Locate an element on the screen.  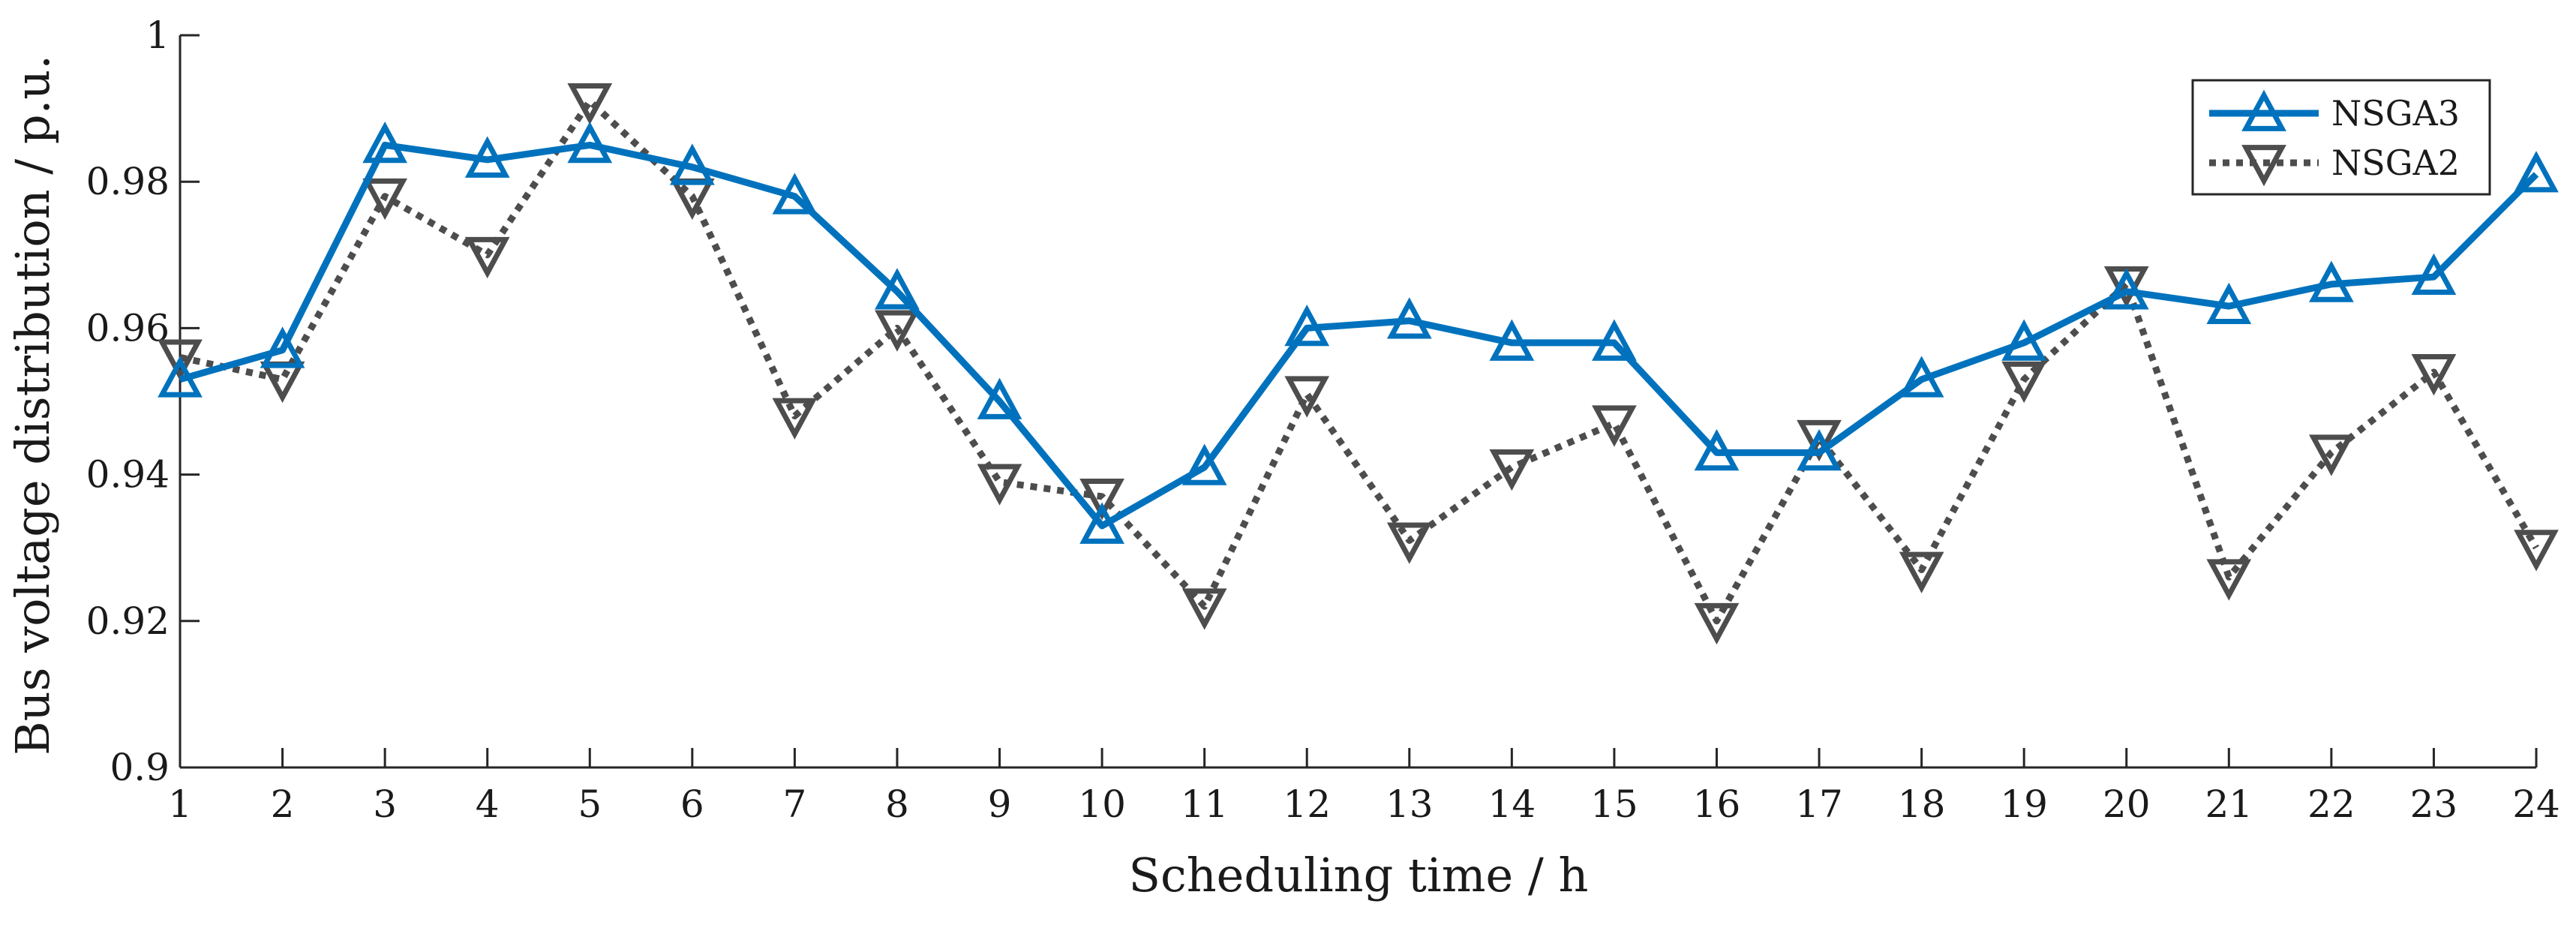
legend-label: NSGA2 is located at coordinates (2395, 163).